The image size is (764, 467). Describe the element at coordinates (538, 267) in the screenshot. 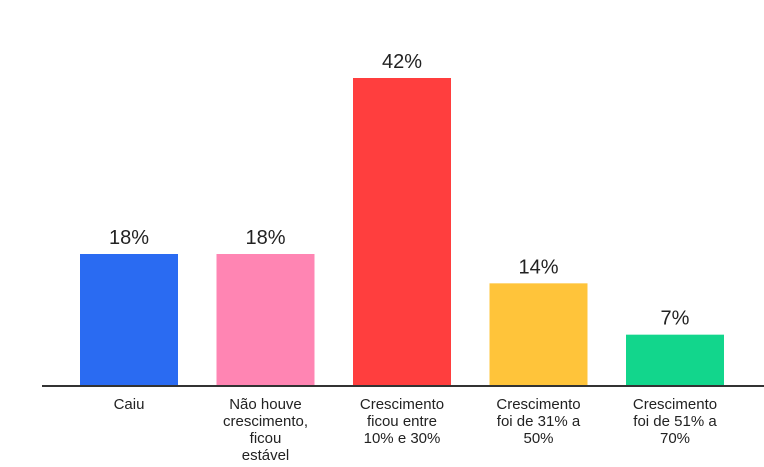

I see `value-label-4: 14%` at that location.